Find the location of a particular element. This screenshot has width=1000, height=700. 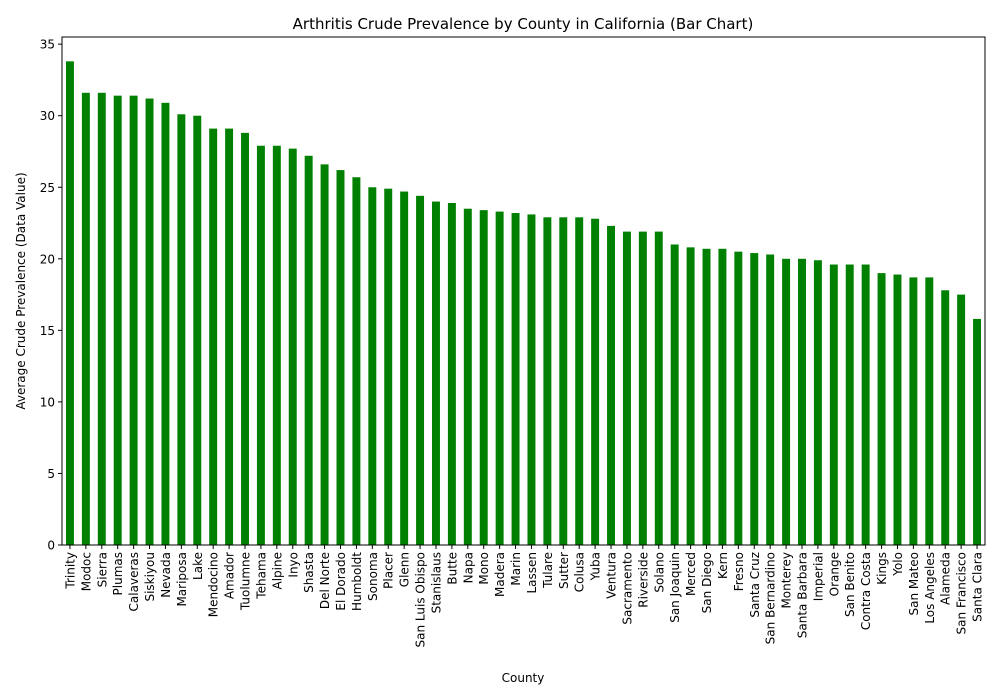

x-tick-label-36: Riverside is located at coordinates (643, 580).